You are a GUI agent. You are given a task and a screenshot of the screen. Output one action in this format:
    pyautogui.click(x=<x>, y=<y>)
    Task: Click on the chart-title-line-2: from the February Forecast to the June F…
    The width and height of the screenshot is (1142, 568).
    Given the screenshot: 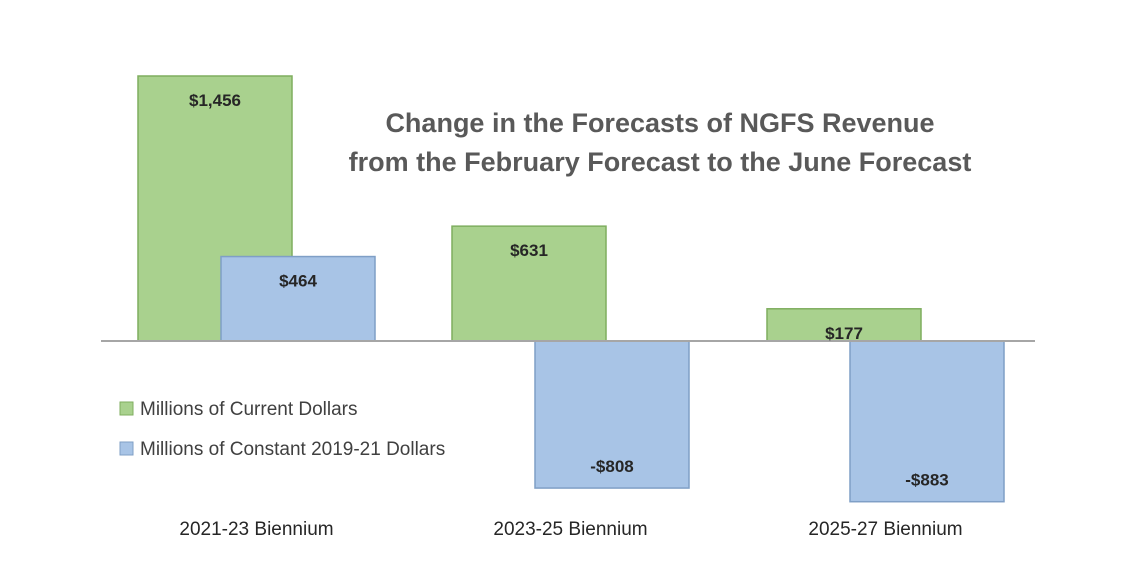 What is the action you would take?
    pyautogui.click(x=660, y=162)
    